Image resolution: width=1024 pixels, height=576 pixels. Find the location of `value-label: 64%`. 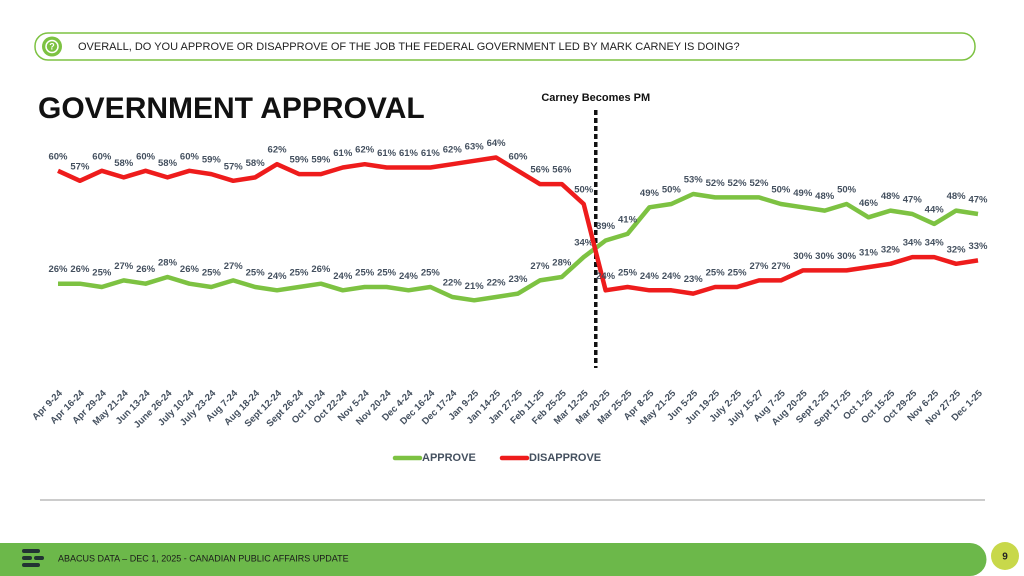

value-label: 64% is located at coordinates (497, 143).